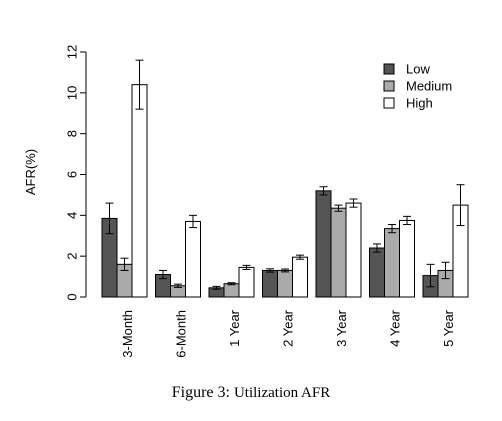 The height and width of the screenshot is (421, 502). I want to click on y-tick-label: 2, so click(72, 256).